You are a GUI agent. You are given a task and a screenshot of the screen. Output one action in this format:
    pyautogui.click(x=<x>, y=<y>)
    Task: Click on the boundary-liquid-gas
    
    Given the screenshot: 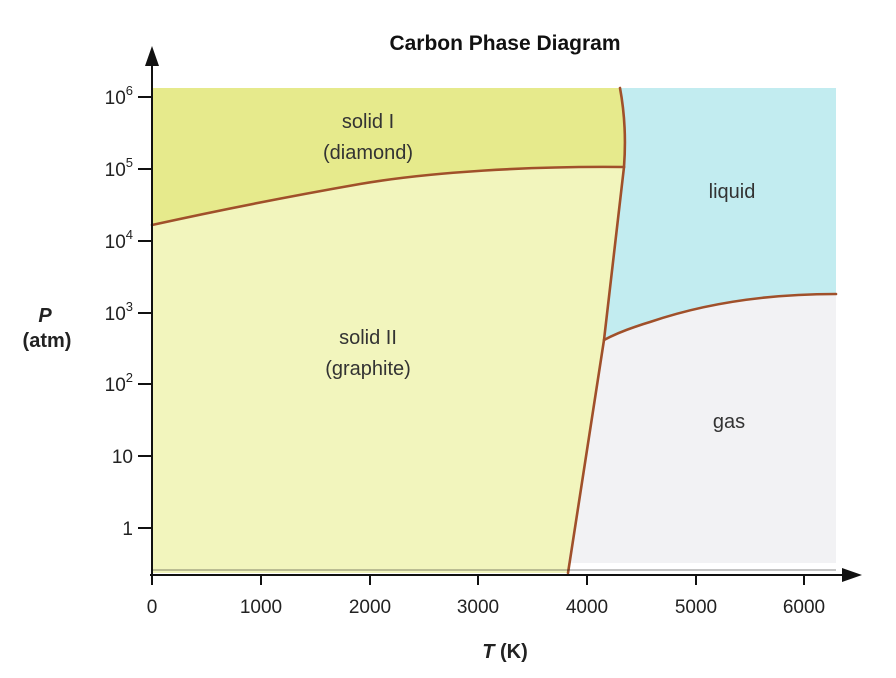 What is the action you would take?
    pyautogui.click(x=720, y=317)
    